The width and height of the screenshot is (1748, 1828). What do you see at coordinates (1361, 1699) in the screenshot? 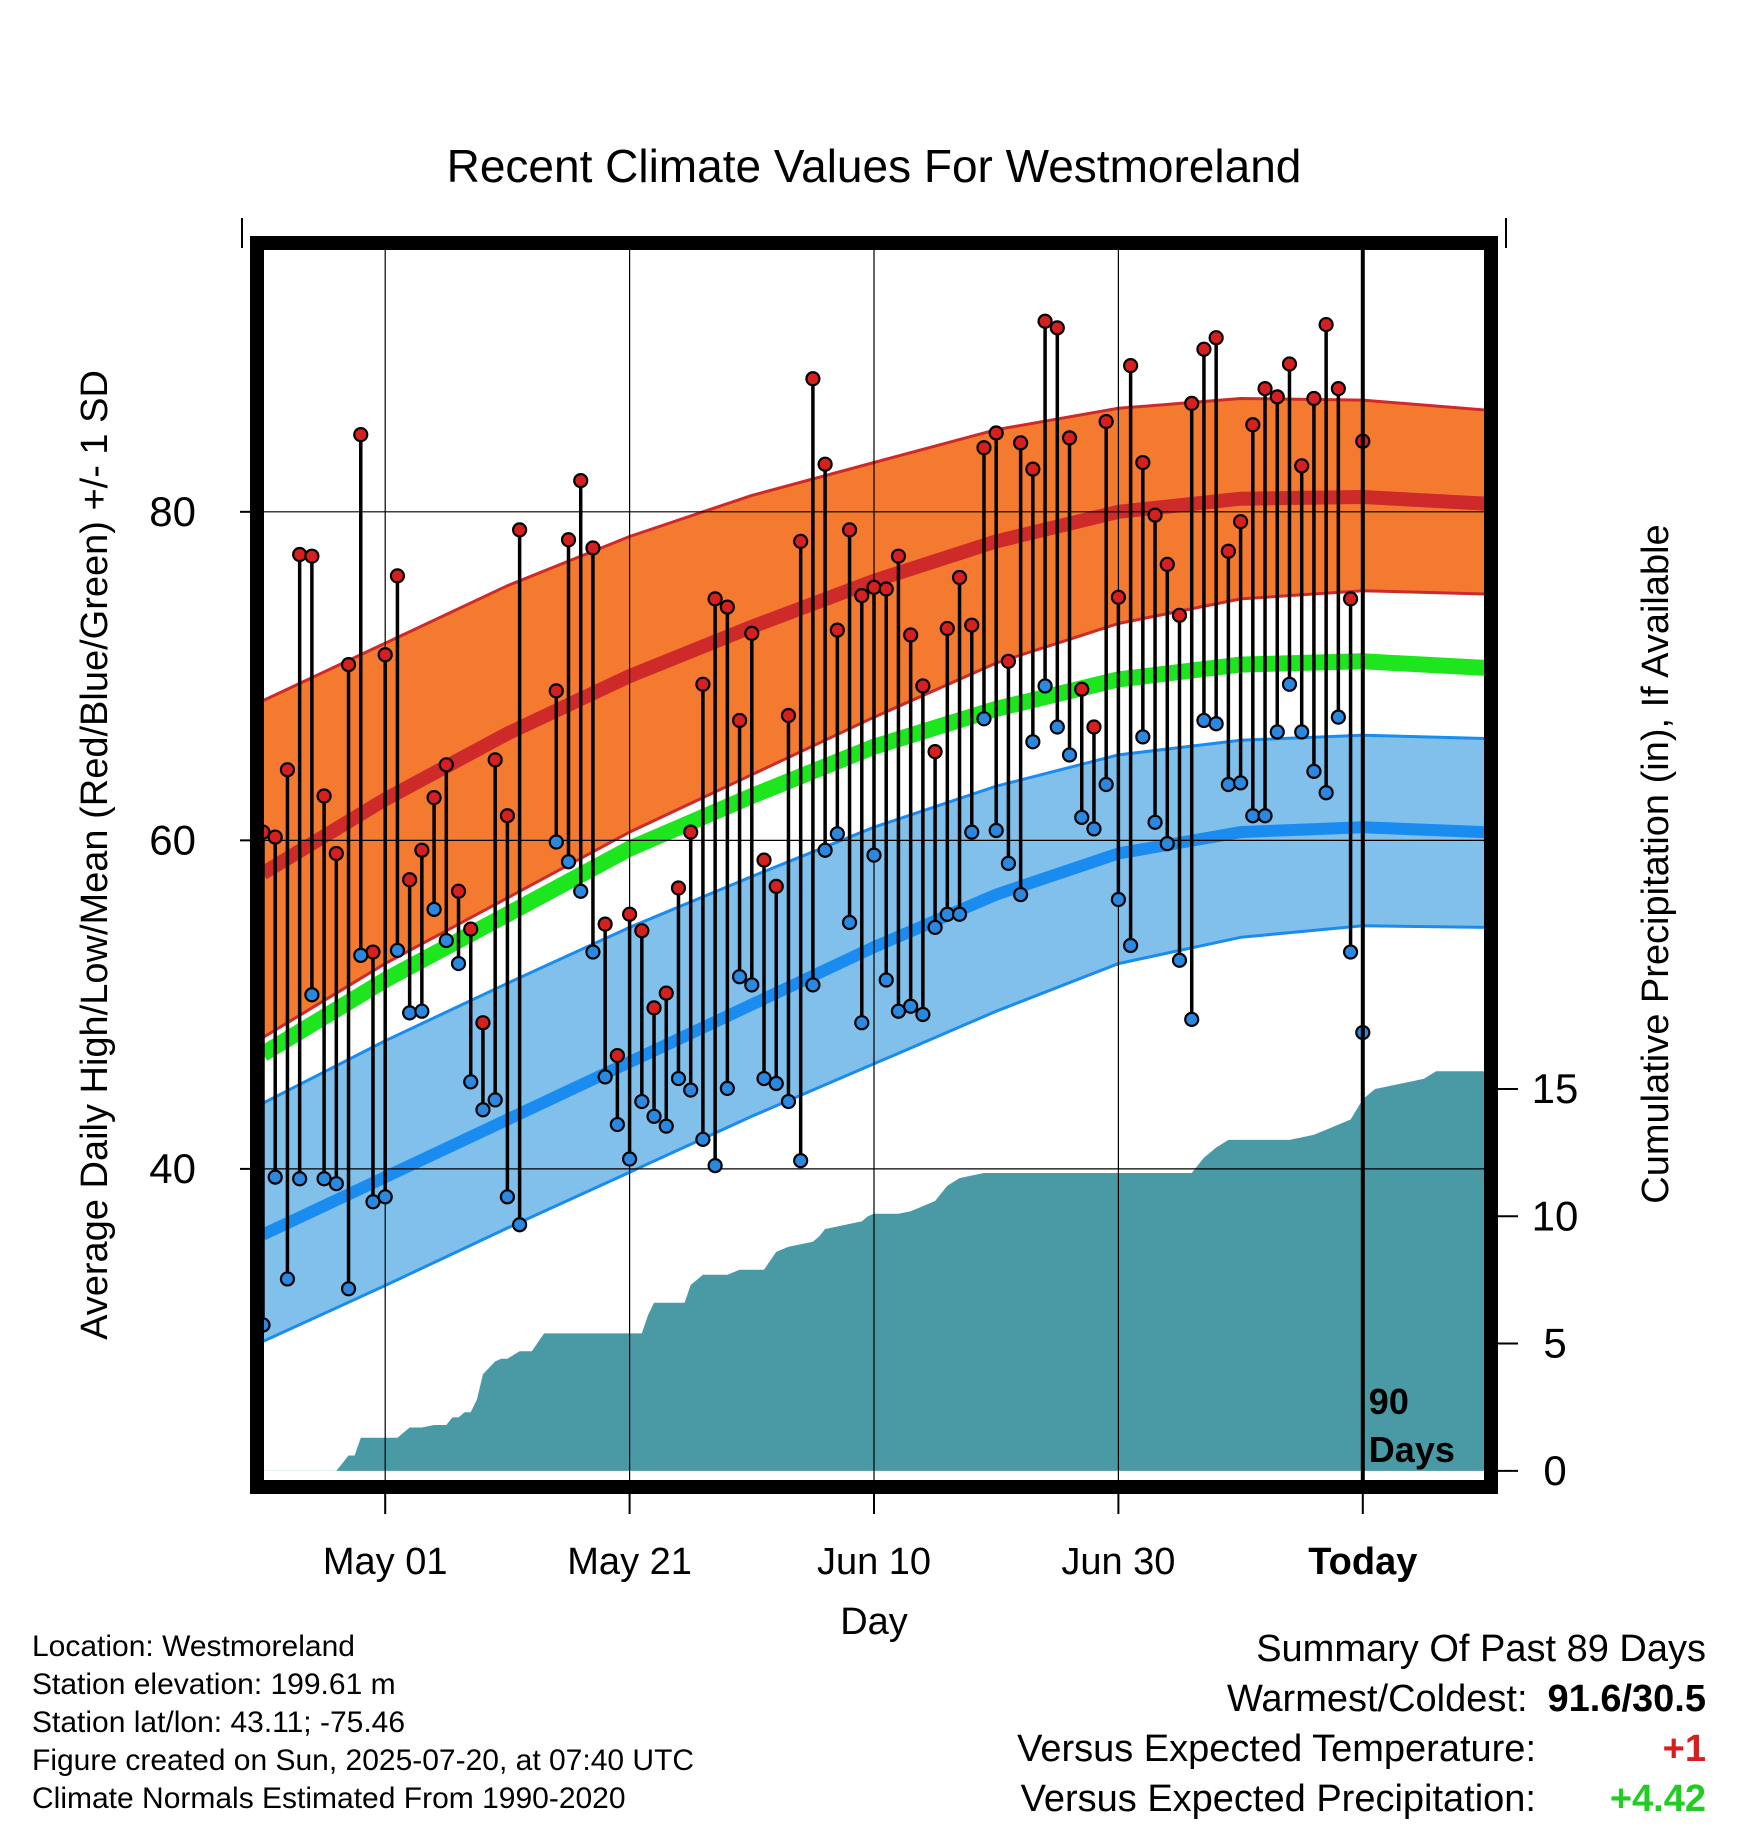
I see `summary-warmest-coldest: Warmest/Coldest: 91.6/30.5` at bounding box center [1361, 1699].